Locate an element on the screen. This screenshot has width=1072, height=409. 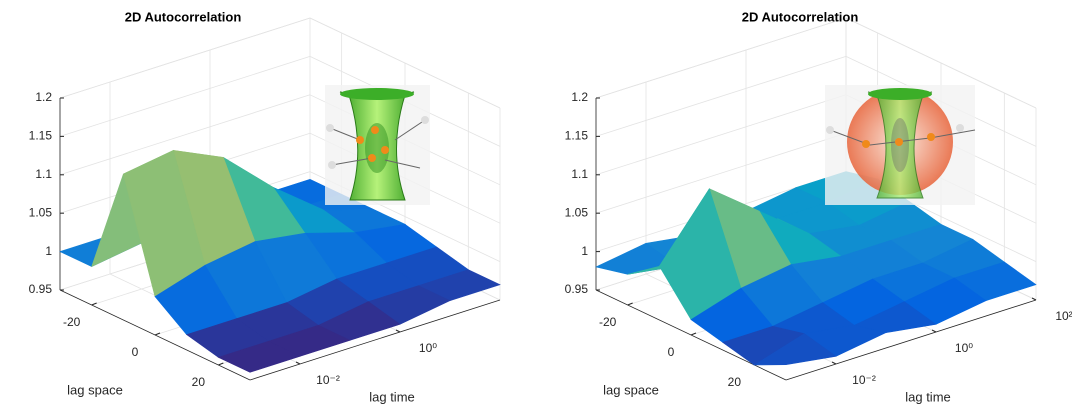
y-tick-label: 10² is located at coordinates (1063, 316).